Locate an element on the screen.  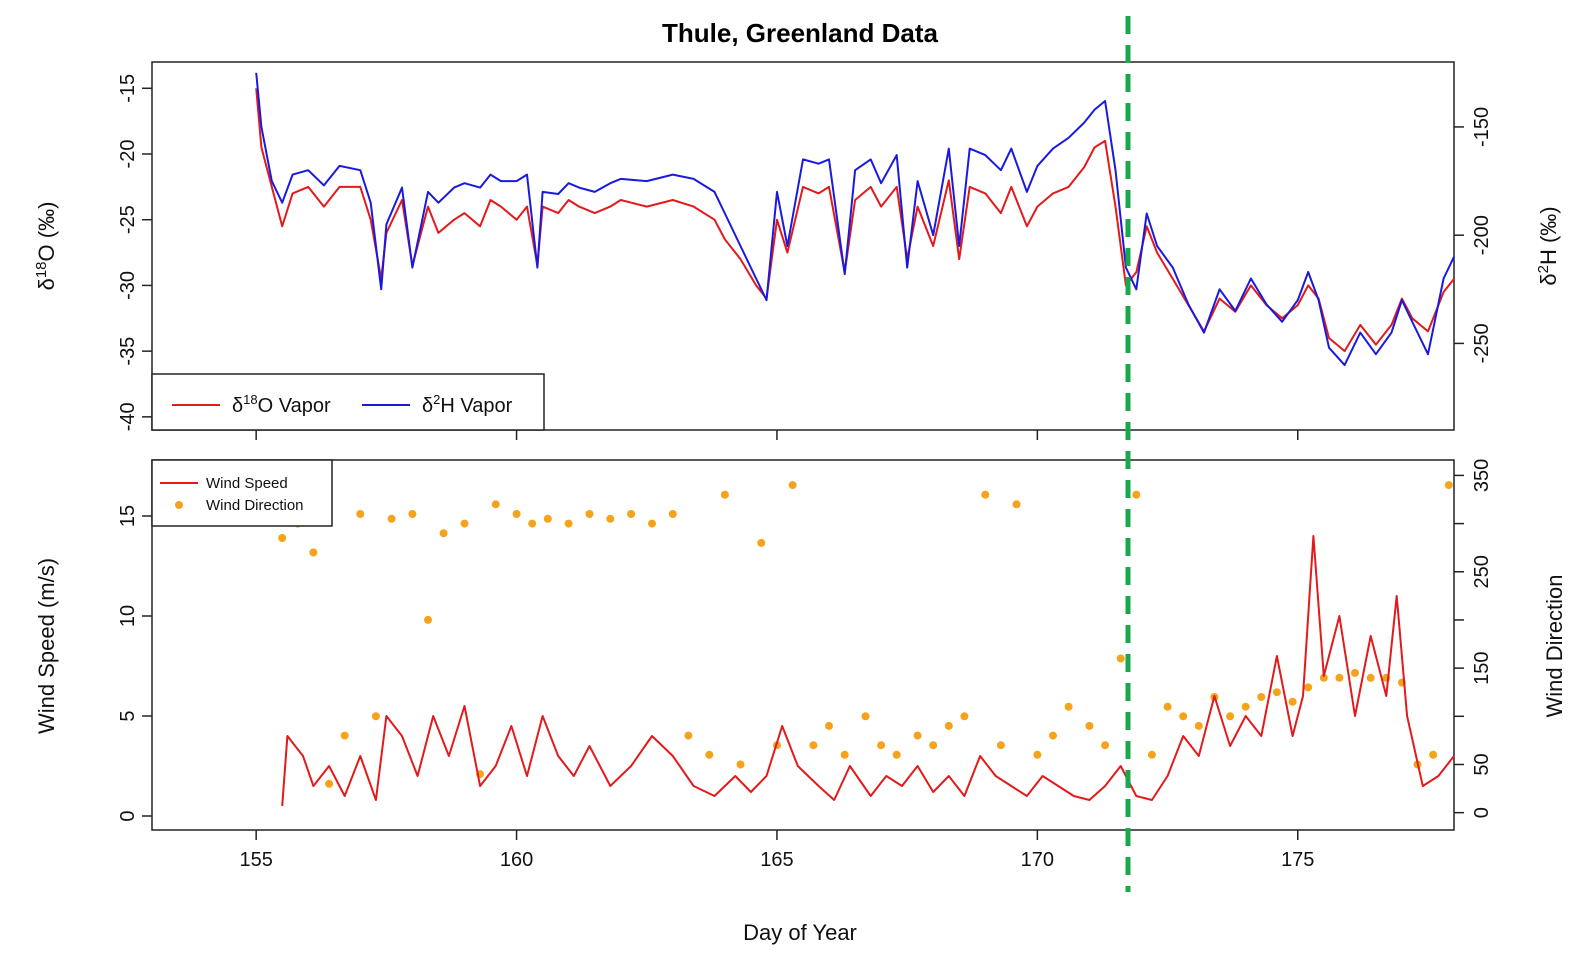
top-left-axis-label: δ18O (‰) is located at coordinates (46, 246).